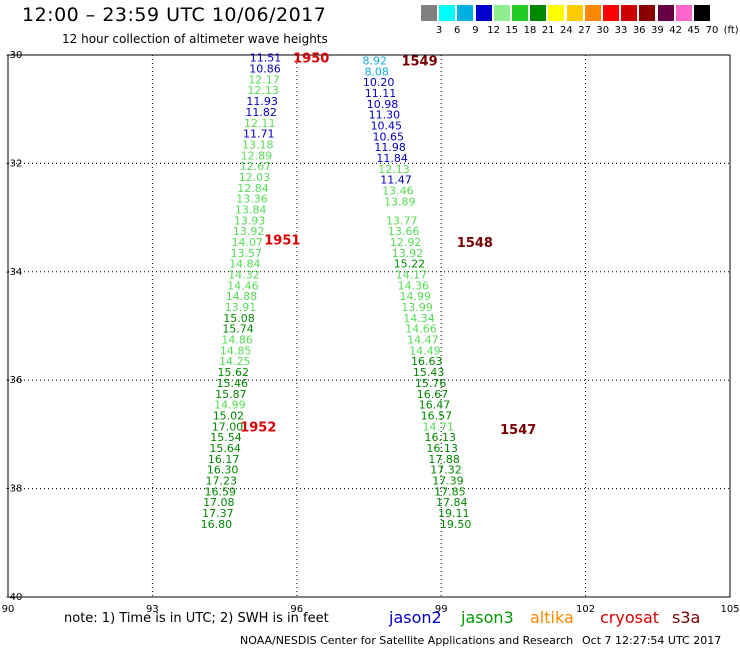  I want to click on x-tick-label: 90, so click(8, 609).